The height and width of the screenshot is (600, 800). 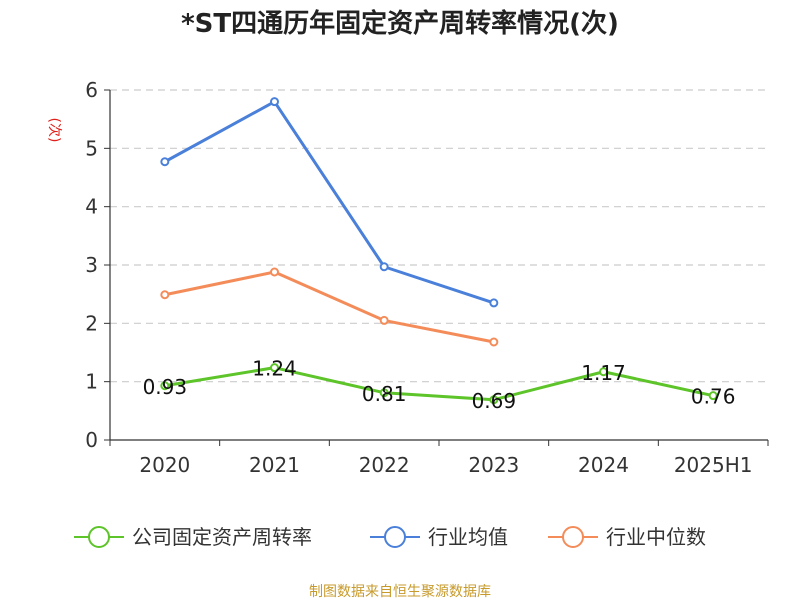 What do you see at coordinates (91, 382) in the screenshot?
I see `y-tick-label: 1` at bounding box center [91, 382].